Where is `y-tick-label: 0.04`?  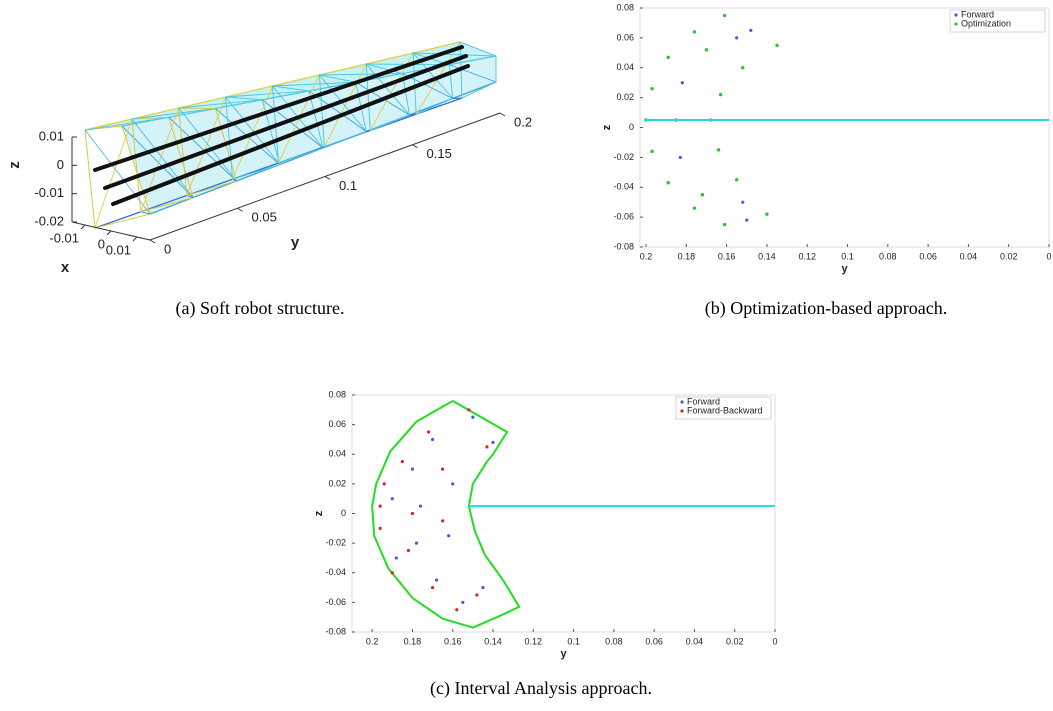
y-tick-label: 0.04 is located at coordinates (625, 67).